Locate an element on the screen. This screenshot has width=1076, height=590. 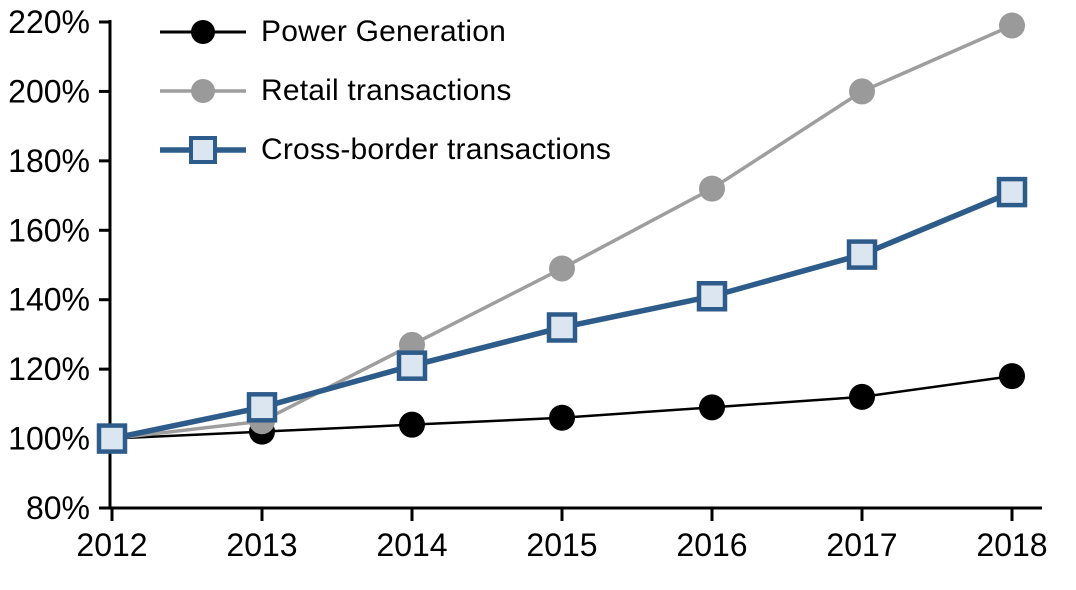
legend-marker-retail-transactions is located at coordinates (203, 90).